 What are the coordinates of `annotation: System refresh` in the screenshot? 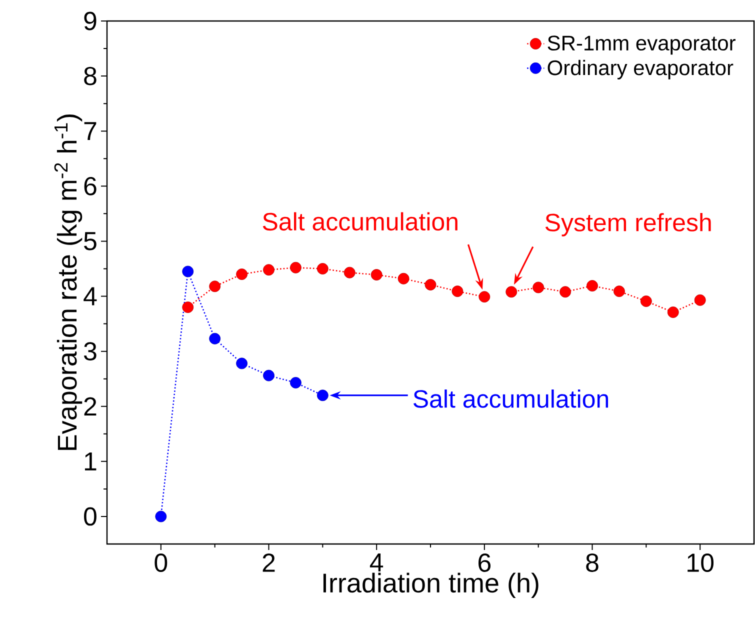 It's located at (628, 224).